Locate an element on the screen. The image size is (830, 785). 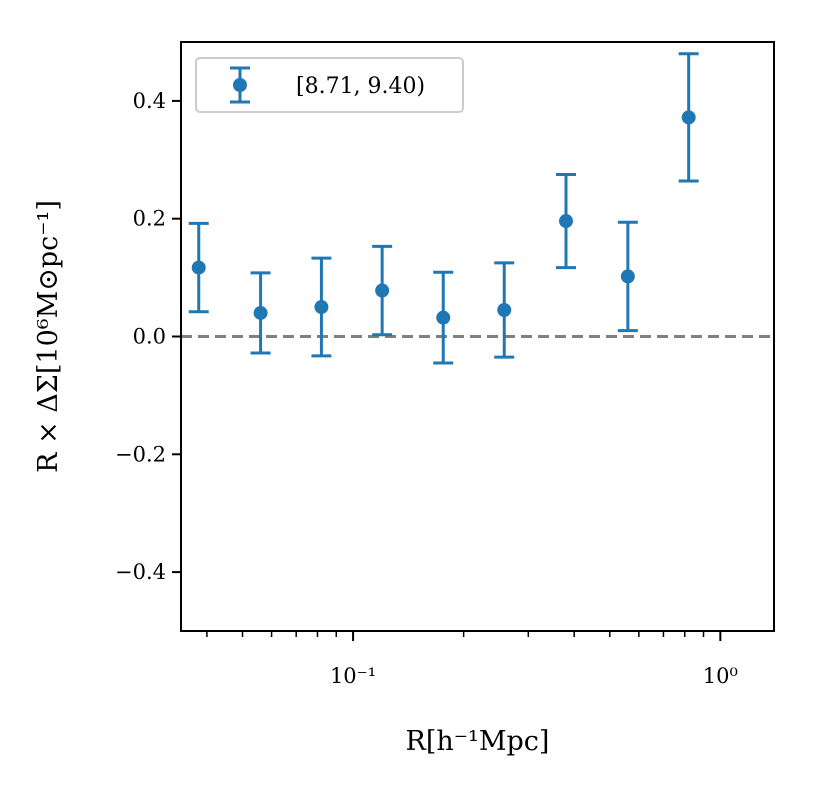
legend-label: [8.71, 9.40) is located at coordinates (360, 86).